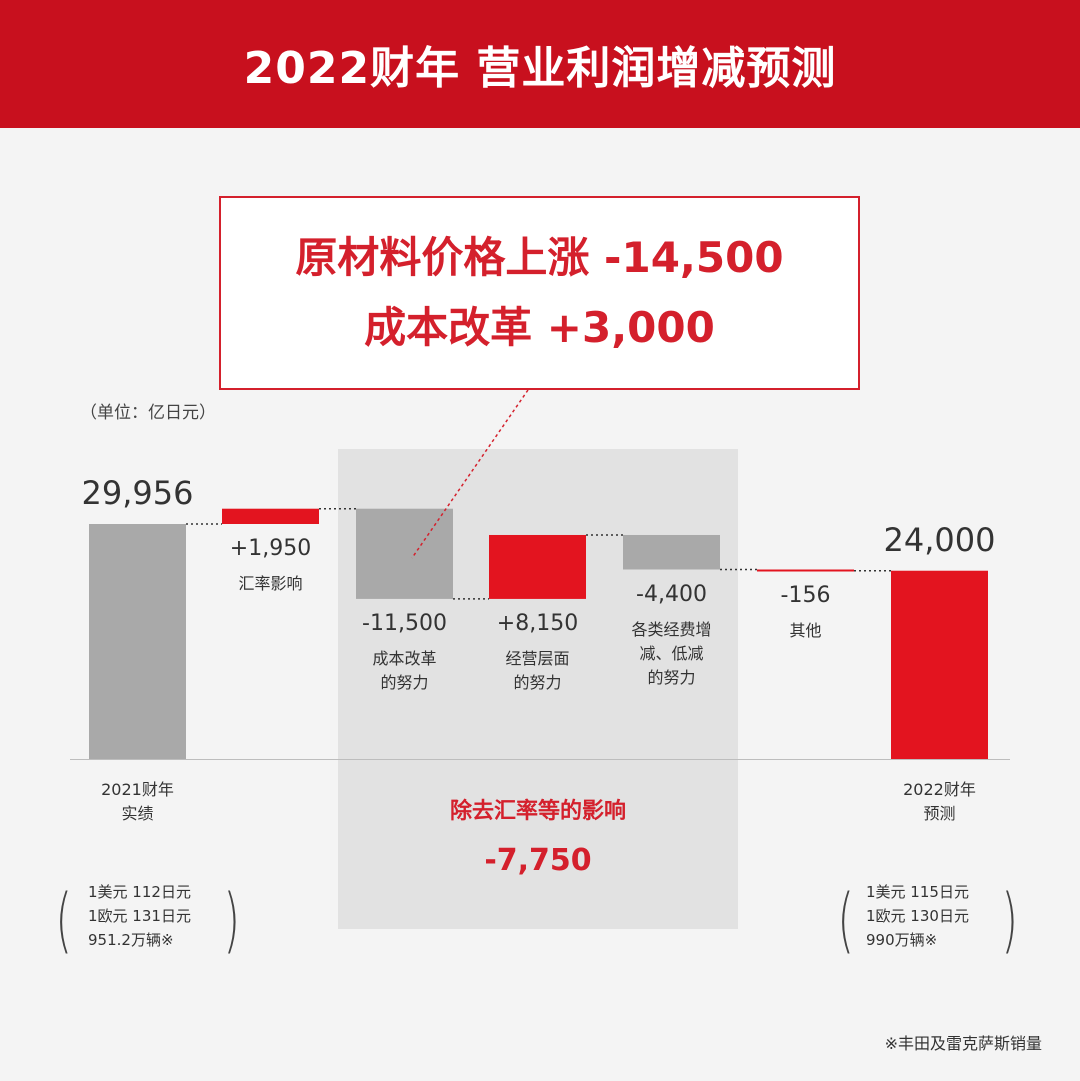 The height and width of the screenshot is (1081, 1080). What do you see at coordinates (805, 630) in the screenshot?
I see `category-label-5: 其他` at bounding box center [805, 630].